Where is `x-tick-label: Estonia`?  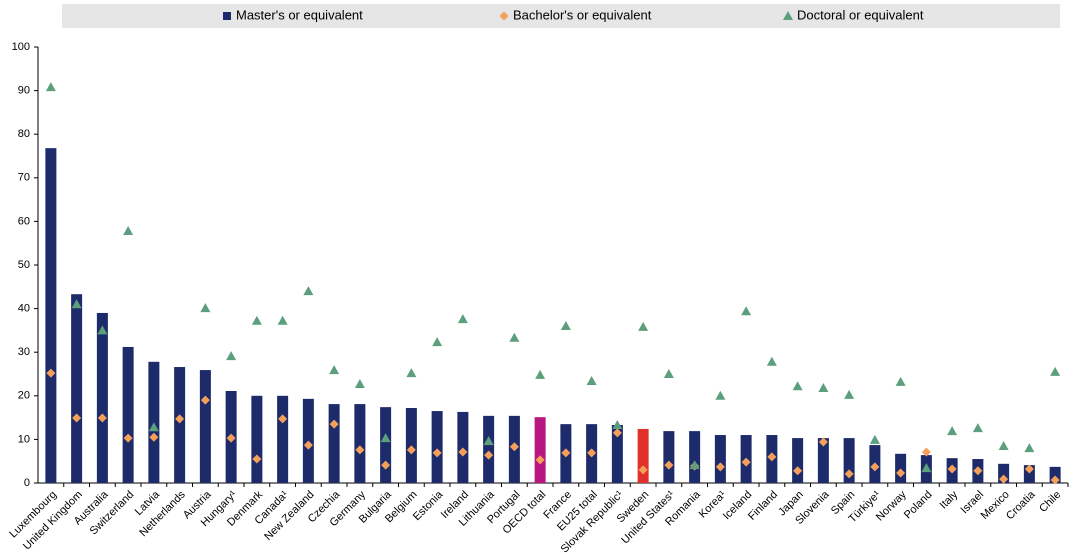 x-tick-label: Estonia is located at coordinates (428, 505).